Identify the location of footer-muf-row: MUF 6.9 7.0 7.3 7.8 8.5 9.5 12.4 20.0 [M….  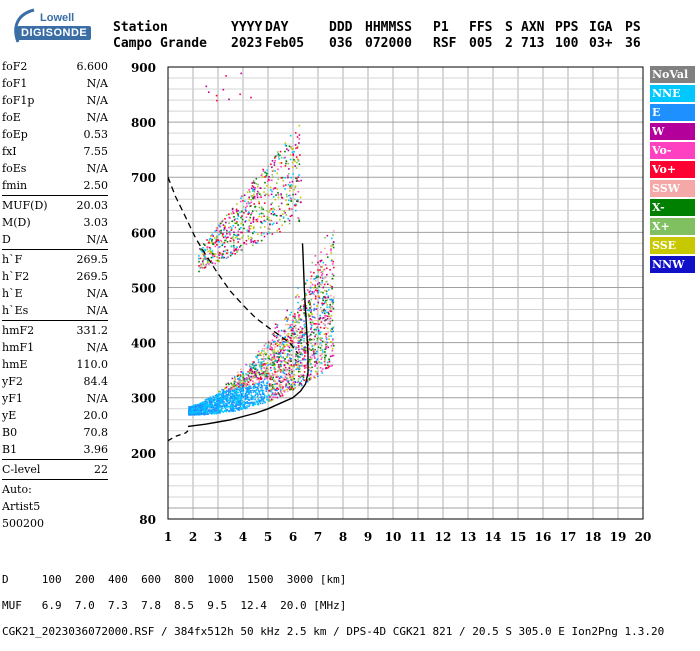
(174, 605).